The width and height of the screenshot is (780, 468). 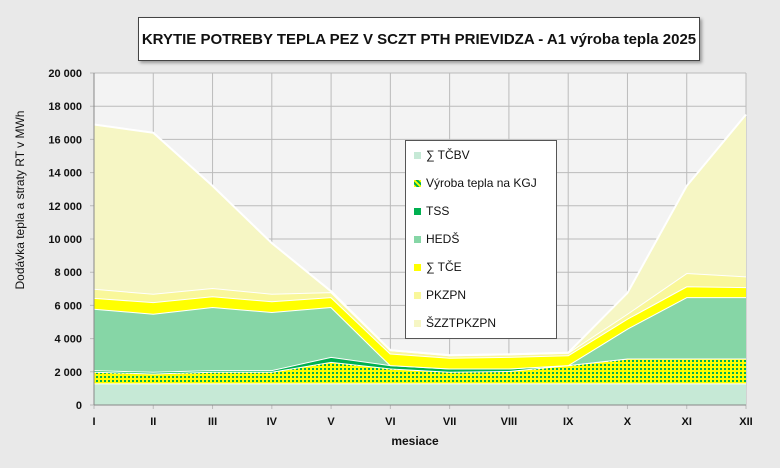 What do you see at coordinates (444, 267) in the screenshot?
I see `legend-label: ∑ TČE` at bounding box center [444, 267].